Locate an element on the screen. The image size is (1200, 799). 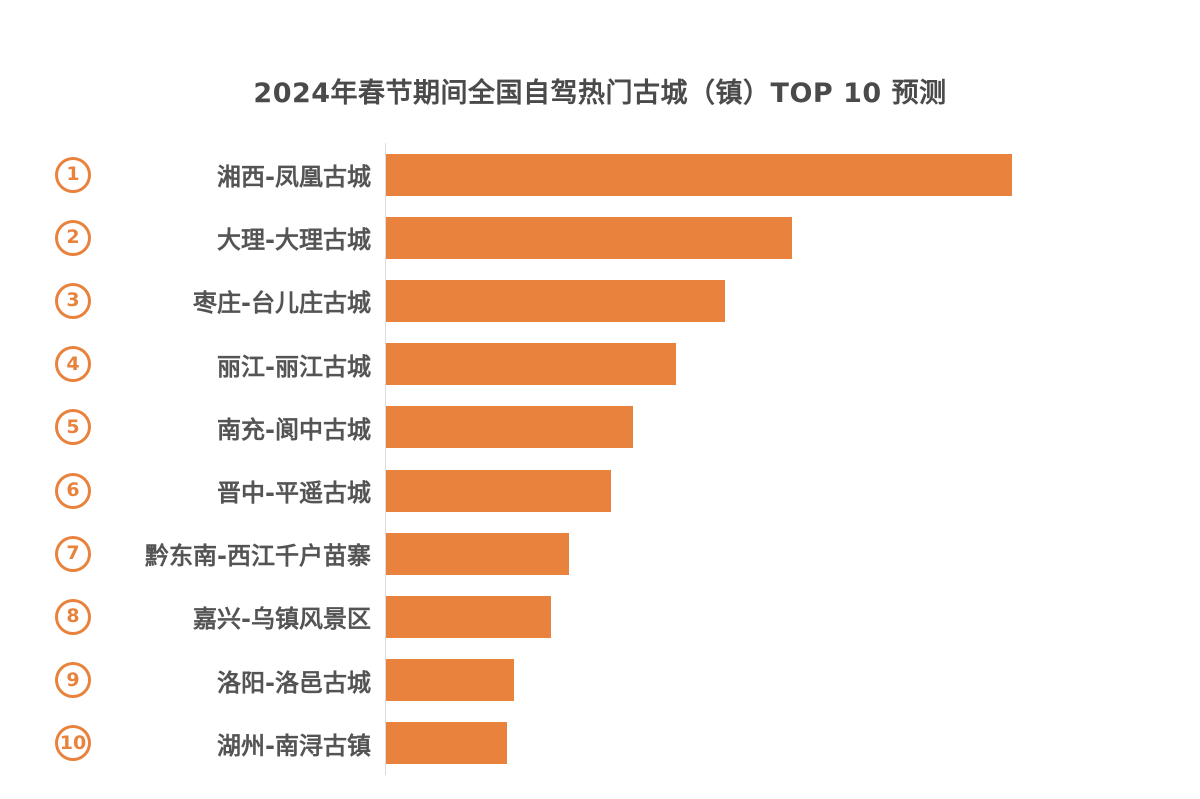
category-label: 大理-大理古城 is located at coordinates (294, 240).